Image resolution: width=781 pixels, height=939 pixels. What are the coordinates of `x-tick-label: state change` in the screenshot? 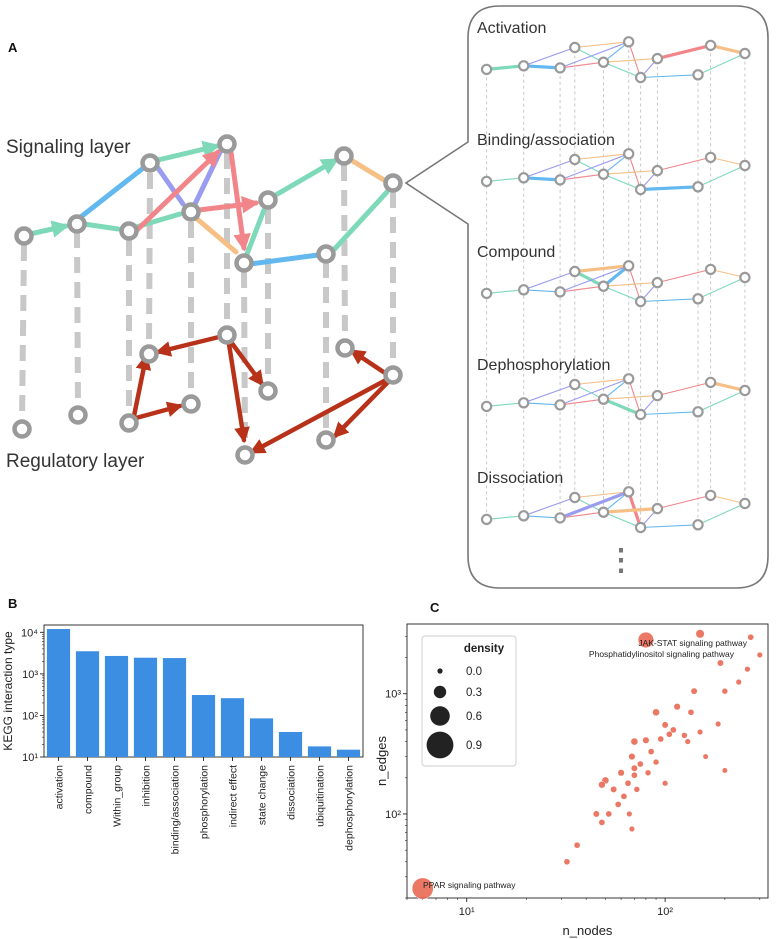 It's located at (263, 795).